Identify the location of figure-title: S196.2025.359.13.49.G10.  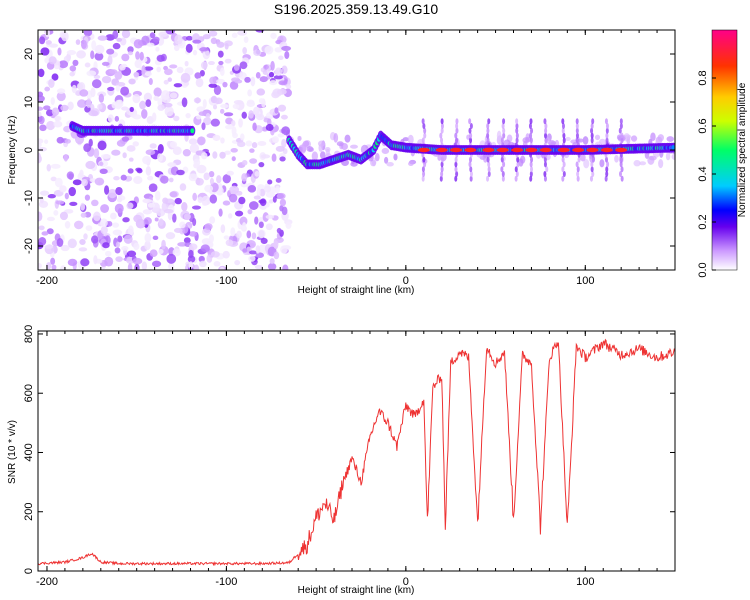
(356, 9).